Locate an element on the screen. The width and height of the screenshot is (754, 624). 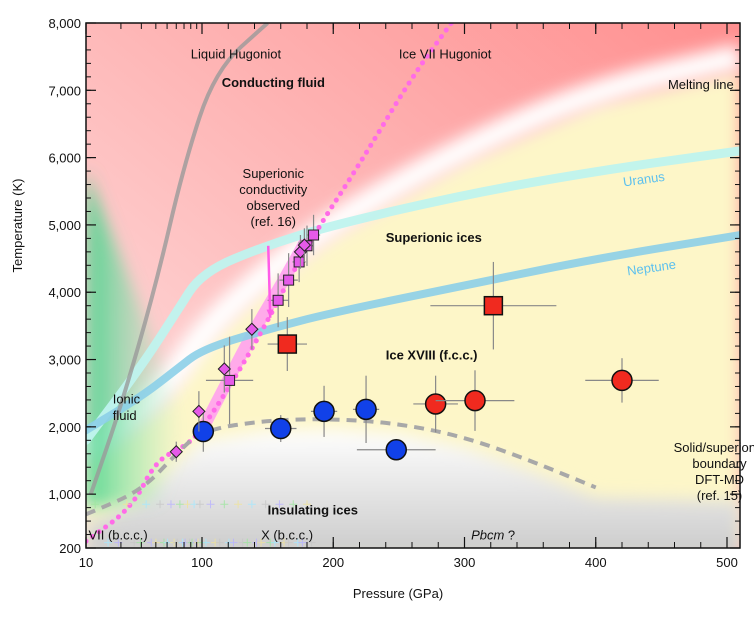
x-tick-label: 10 is located at coordinates (86, 562).